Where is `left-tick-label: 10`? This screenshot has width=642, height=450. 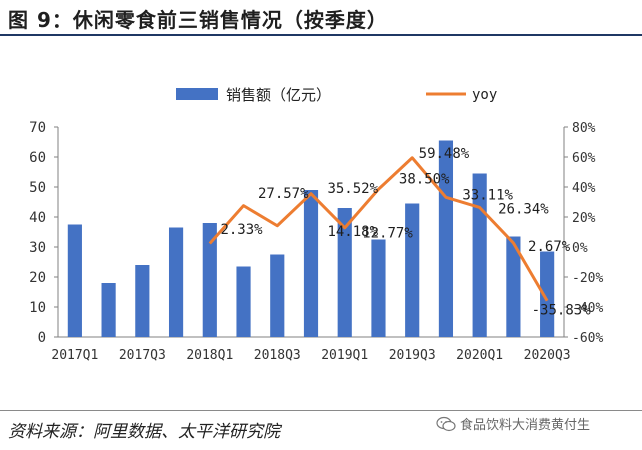
left-tick-label: 10 is located at coordinates (37, 308).